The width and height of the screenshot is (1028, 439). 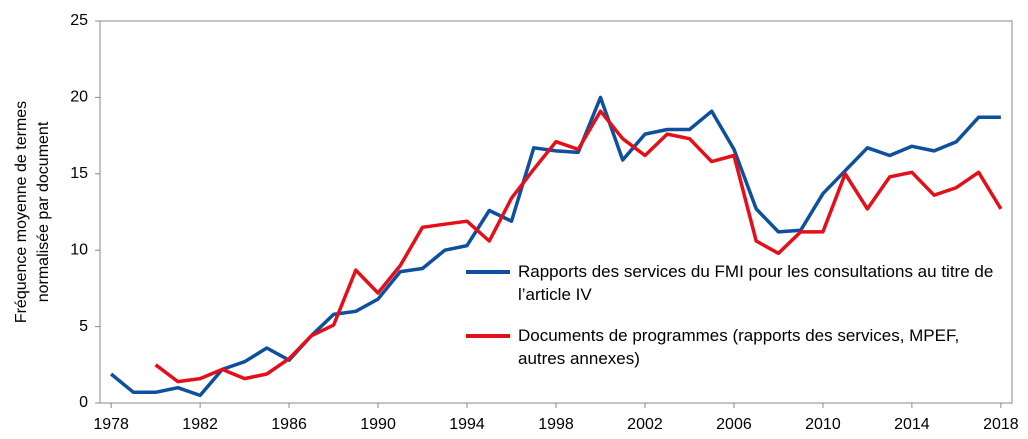 What do you see at coordinates (21, 212) in the screenshot?
I see `y-axis-label: Fréquence moyenne de termes` at bounding box center [21, 212].